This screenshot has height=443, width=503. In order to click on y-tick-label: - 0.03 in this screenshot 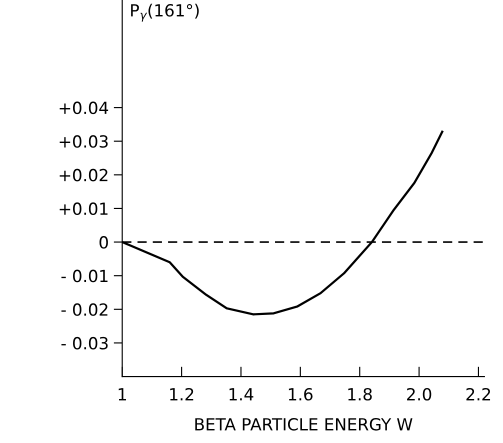, I will do `click(84, 343)`.